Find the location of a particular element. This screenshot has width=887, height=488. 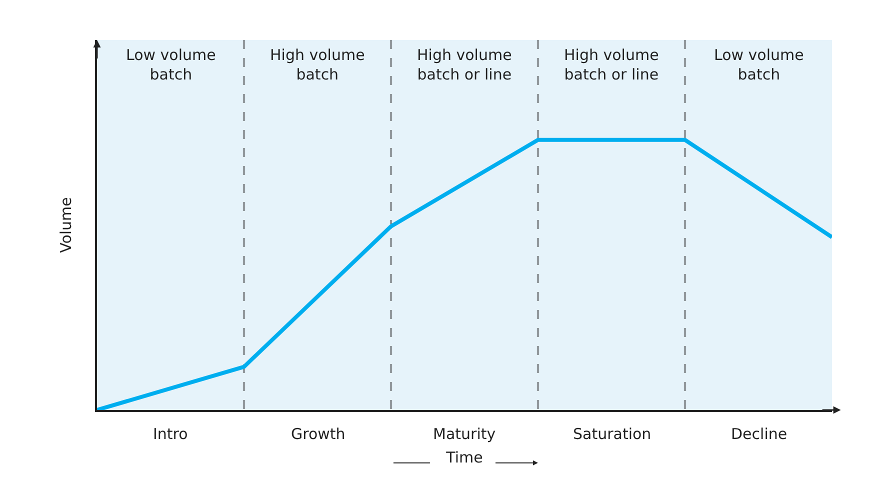

text: High volume batch is located at coordinates (317, 65).